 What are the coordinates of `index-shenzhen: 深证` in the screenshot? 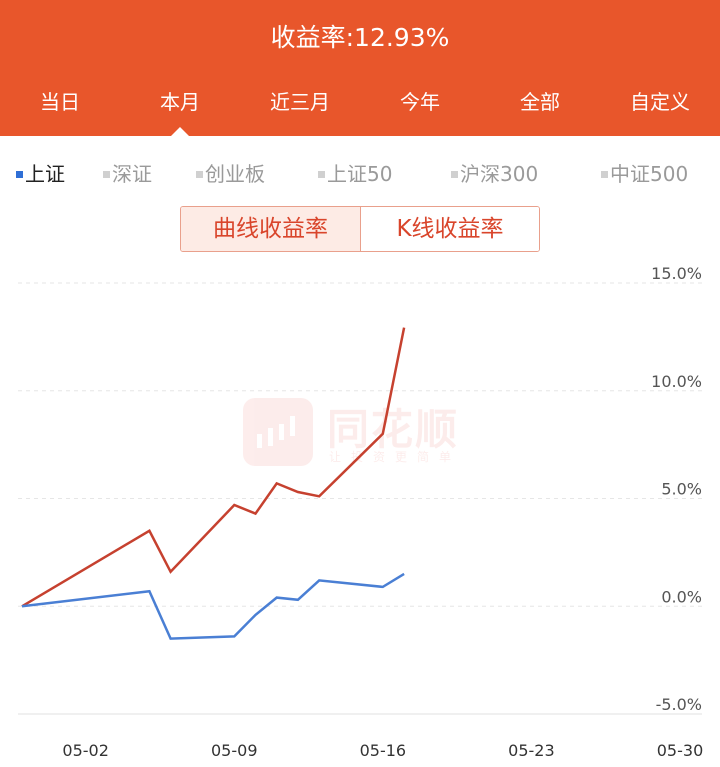 It's located at (127, 174).